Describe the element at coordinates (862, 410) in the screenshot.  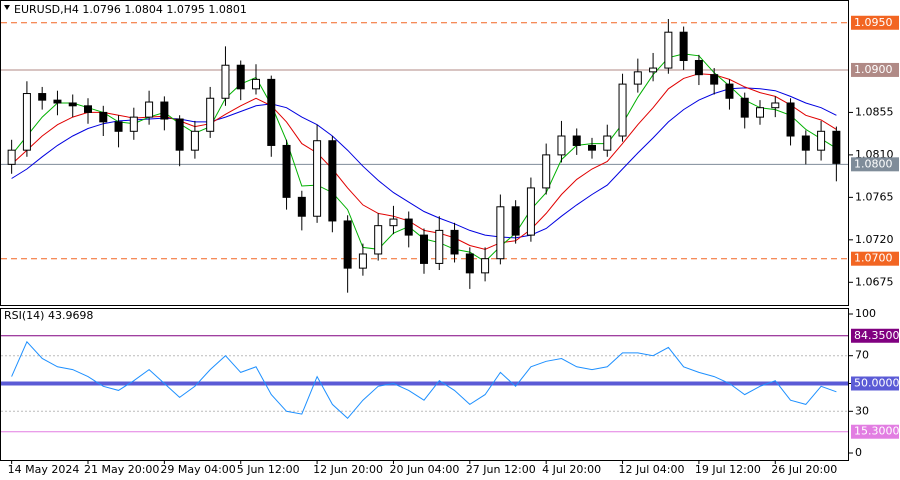
I see `y-tick-label: 30` at that location.